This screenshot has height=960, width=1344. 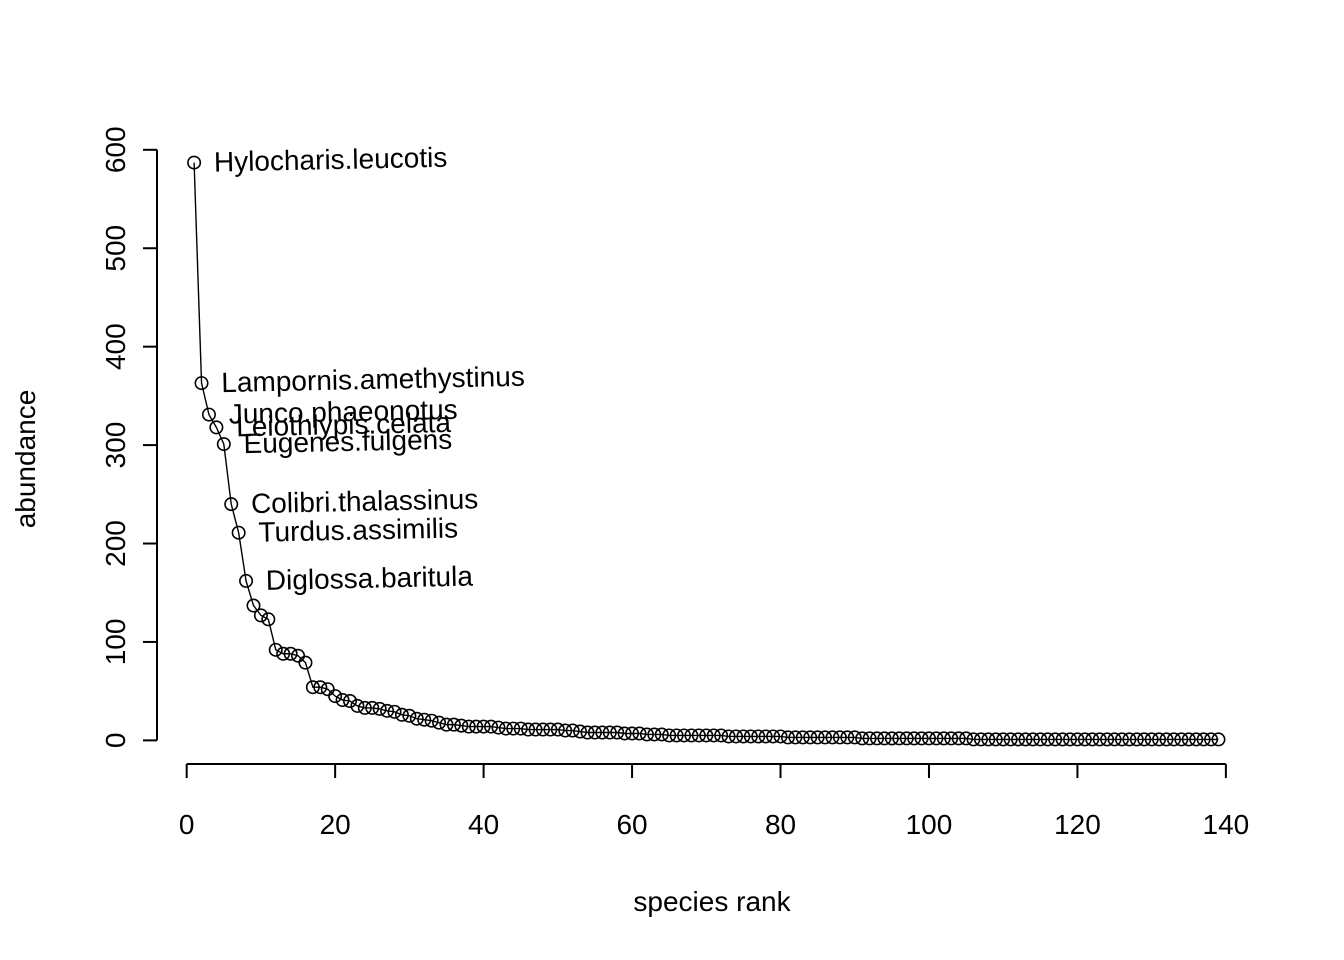 What do you see at coordinates (929, 824) in the screenshot?
I see `x-tick-label: 100` at bounding box center [929, 824].